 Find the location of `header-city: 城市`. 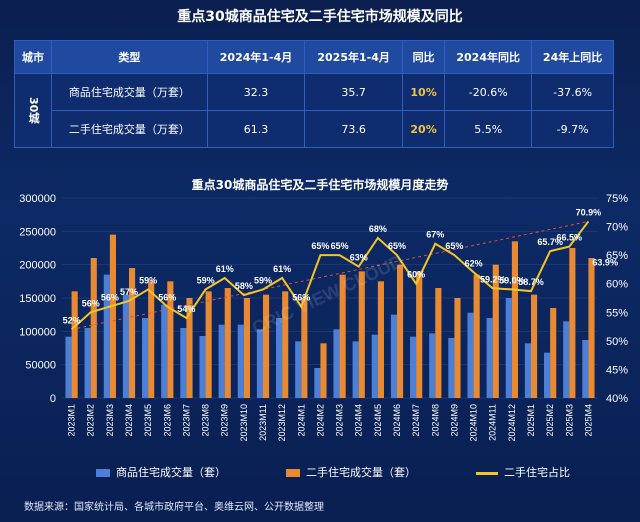

header-city: 城市 is located at coordinates (33, 57).